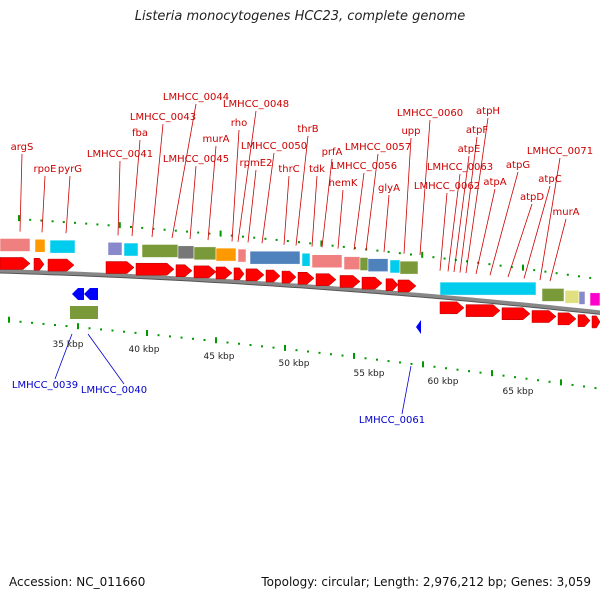 This screenshot has width=600, height=600. What do you see at coordinates (45, 169) in the screenshot?
I see `gene-label-rpoe: rpoE` at bounding box center [45, 169].